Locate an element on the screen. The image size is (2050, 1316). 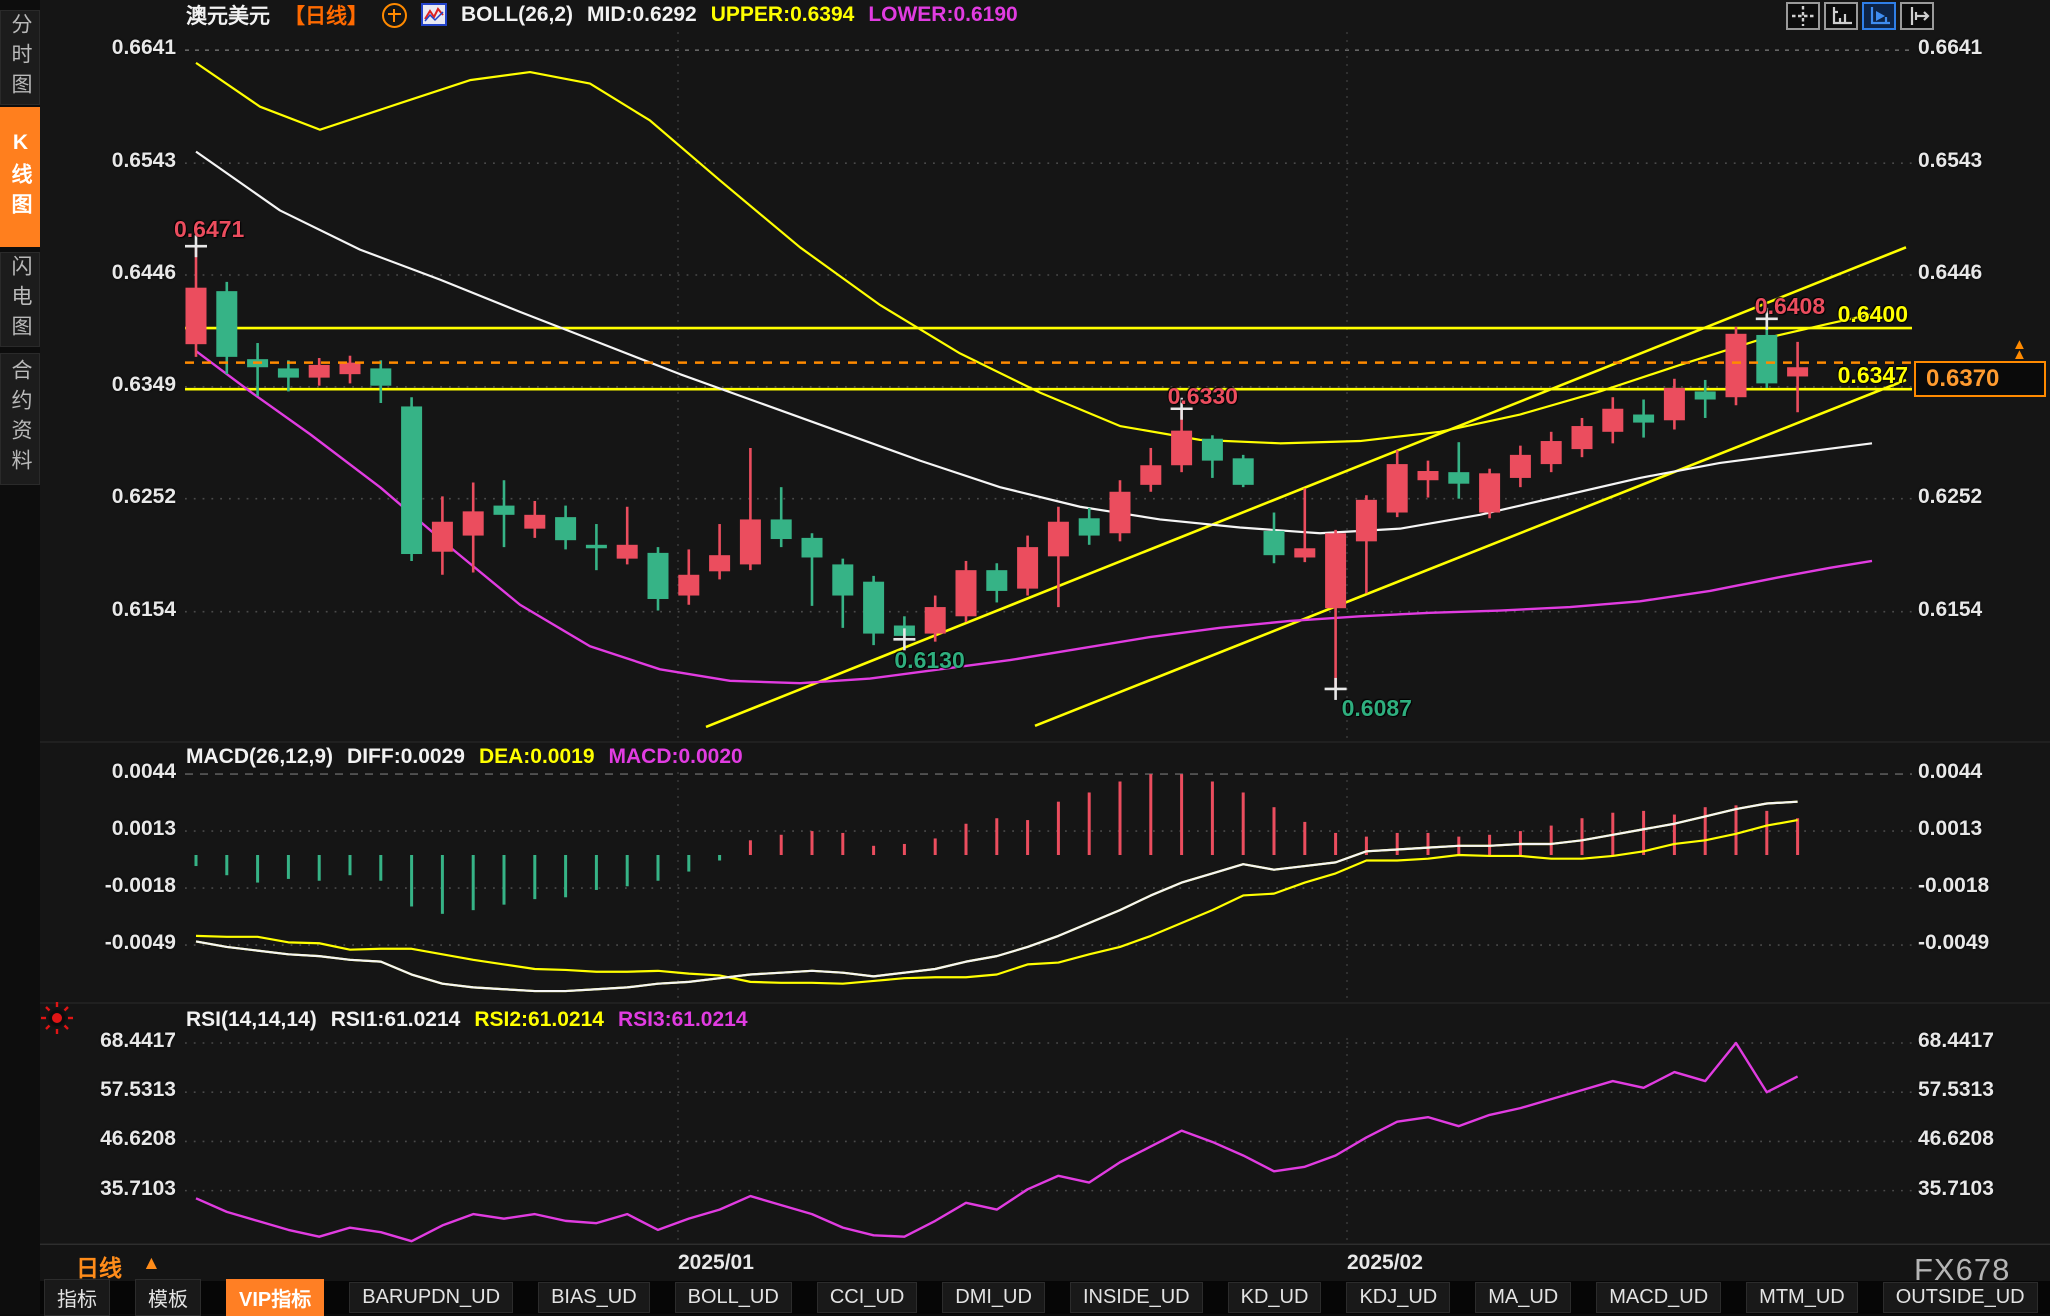
watermark: FX678 is located at coordinates (1962, 1269).